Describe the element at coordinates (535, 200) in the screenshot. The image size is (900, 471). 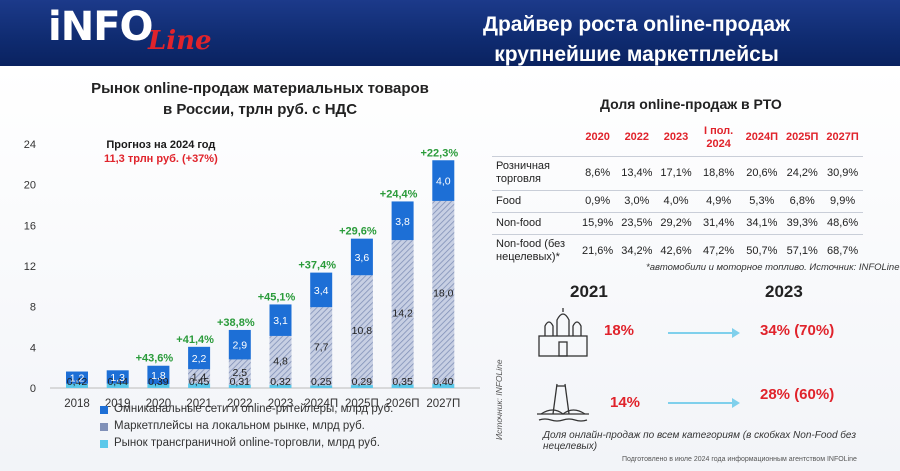
I see `rto-row-label: Food` at that location.